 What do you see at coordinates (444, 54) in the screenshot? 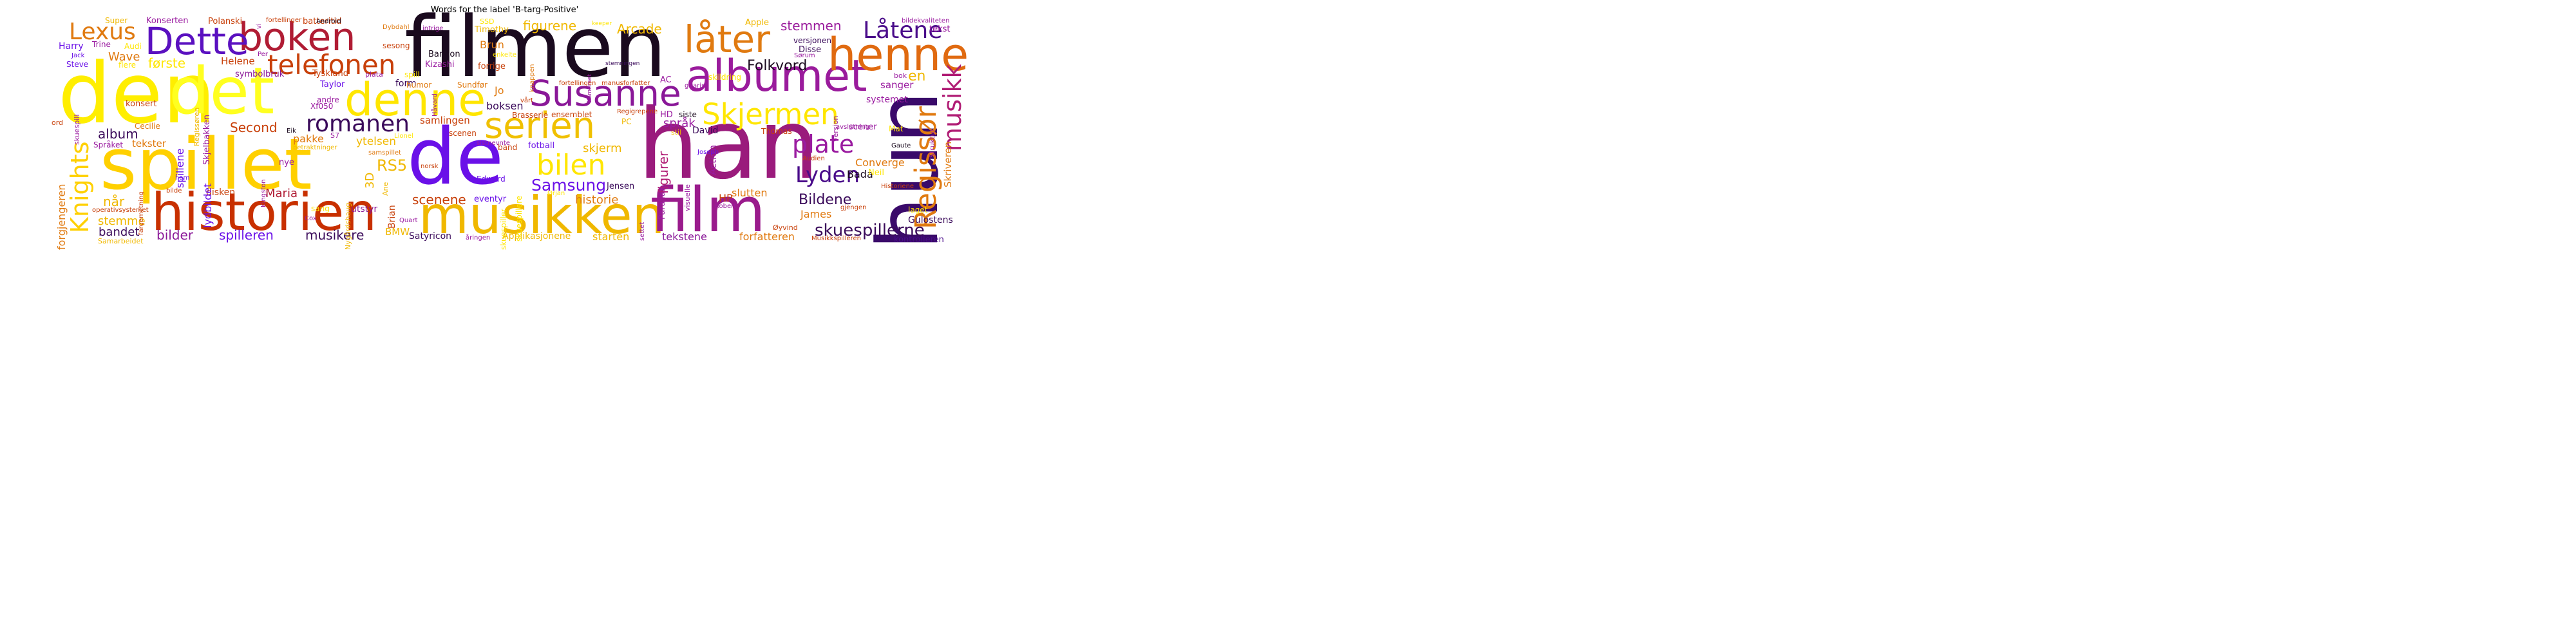
I see `word-105: Bannon` at bounding box center [444, 54].